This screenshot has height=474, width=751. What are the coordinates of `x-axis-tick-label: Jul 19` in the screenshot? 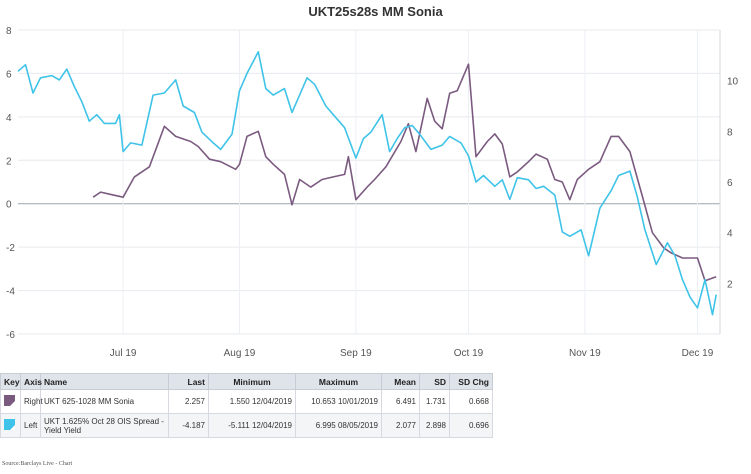 It's located at (123, 353).